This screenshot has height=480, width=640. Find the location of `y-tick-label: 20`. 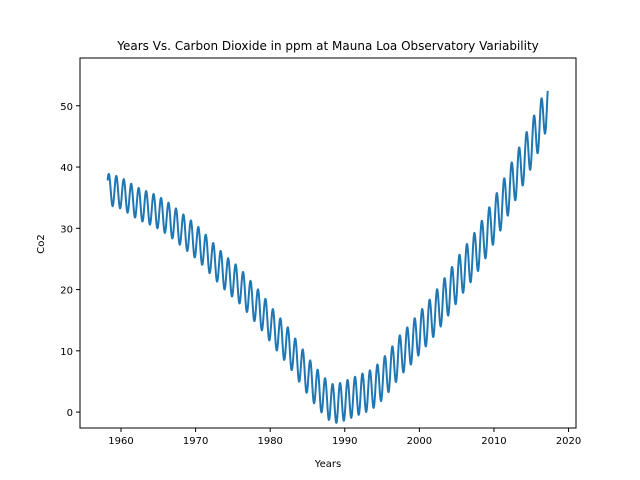

y-tick-label: 20 is located at coordinates (66, 291).